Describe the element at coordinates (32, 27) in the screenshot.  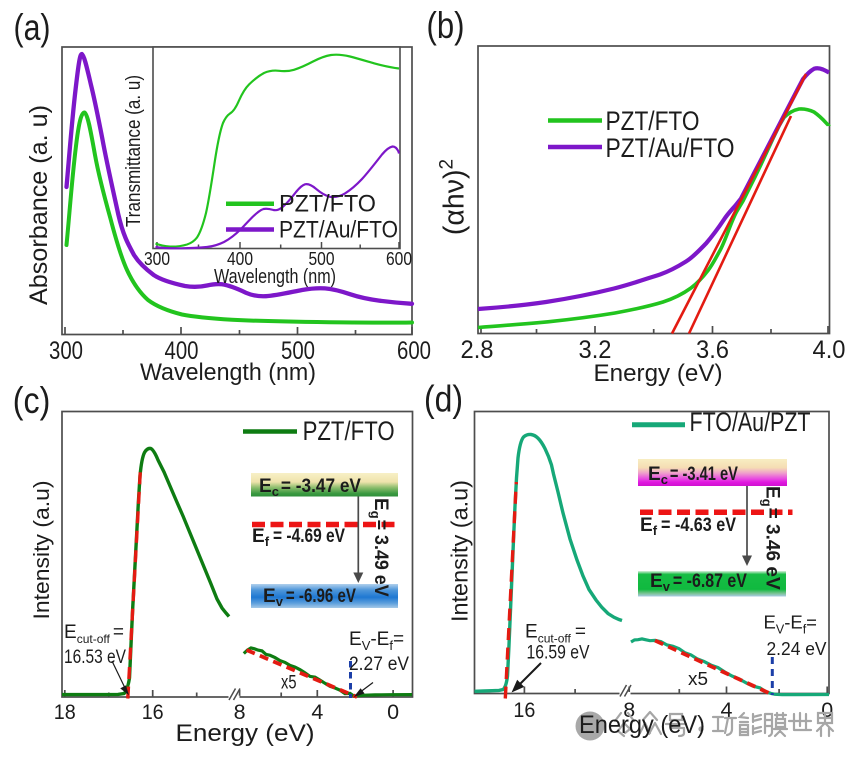
I see `svg-text: (a)` at that location.